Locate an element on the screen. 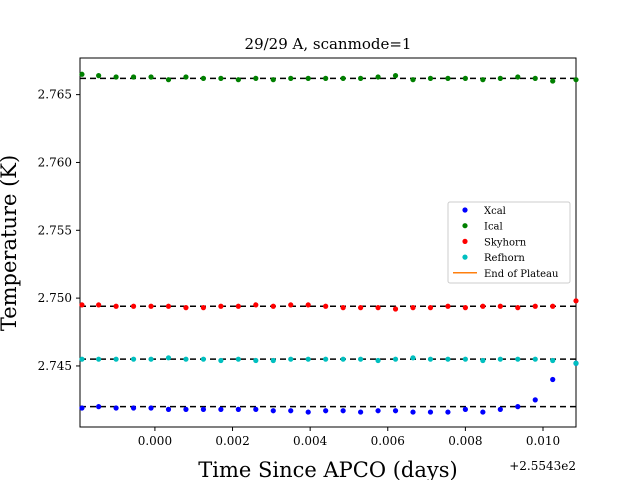 This screenshot has width=640, height=480. legend-label: Xcal is located at coordinates (495, 211).